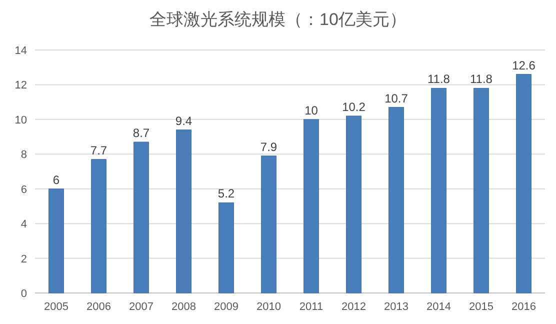 This screenshot has height=324, width=556. I want to click on x-tick-label: 2010, so click(268, 307).